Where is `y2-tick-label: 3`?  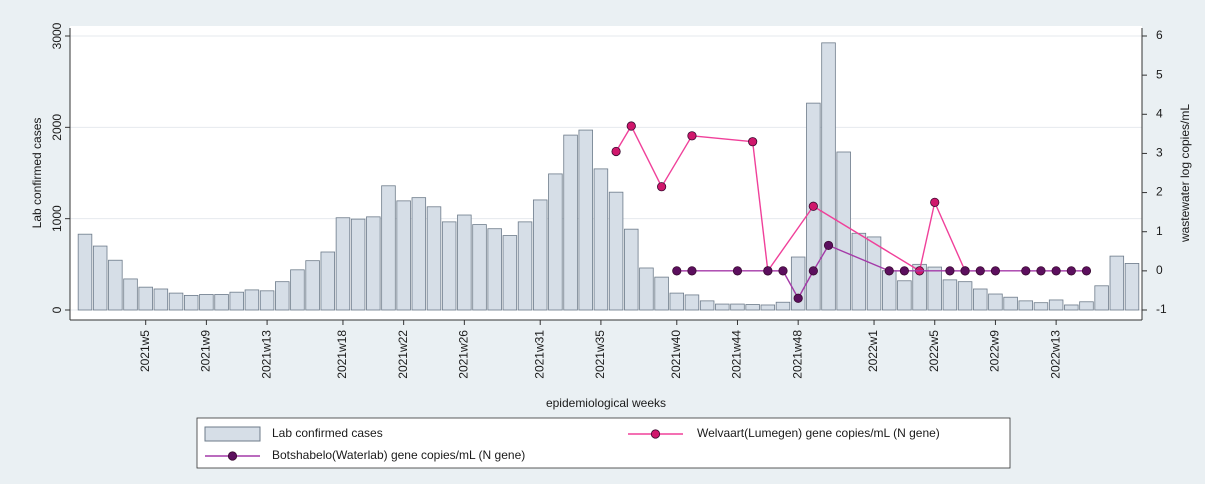
y2-tick-label: 3 is located at coordinates (1159, 153).